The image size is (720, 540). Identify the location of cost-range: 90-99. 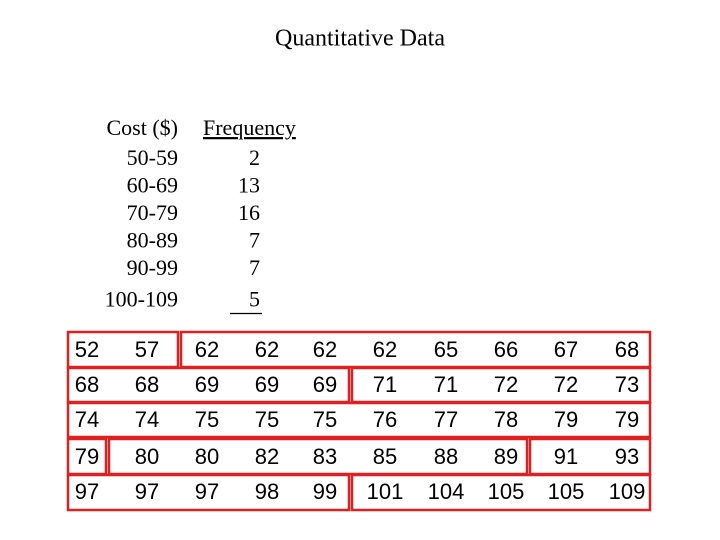
(152, 267).